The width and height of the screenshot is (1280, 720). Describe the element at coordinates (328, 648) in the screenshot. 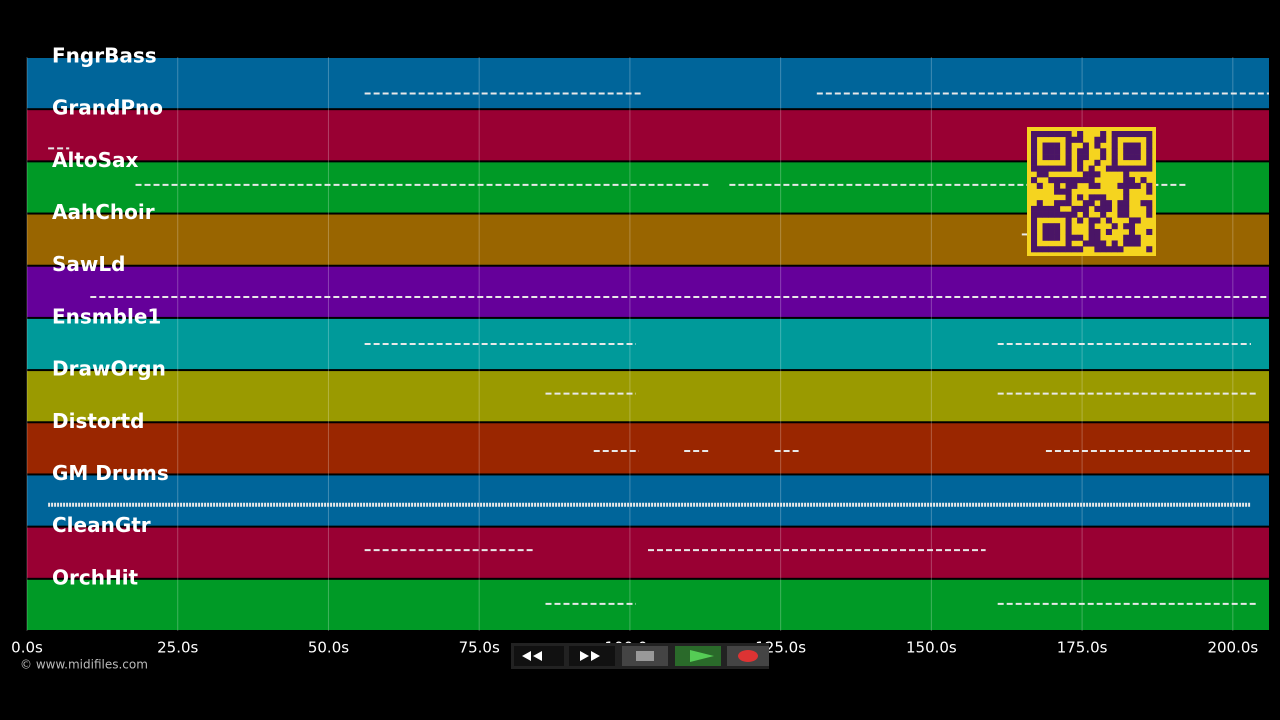

I see `tick-label: 50.0s` at that location.